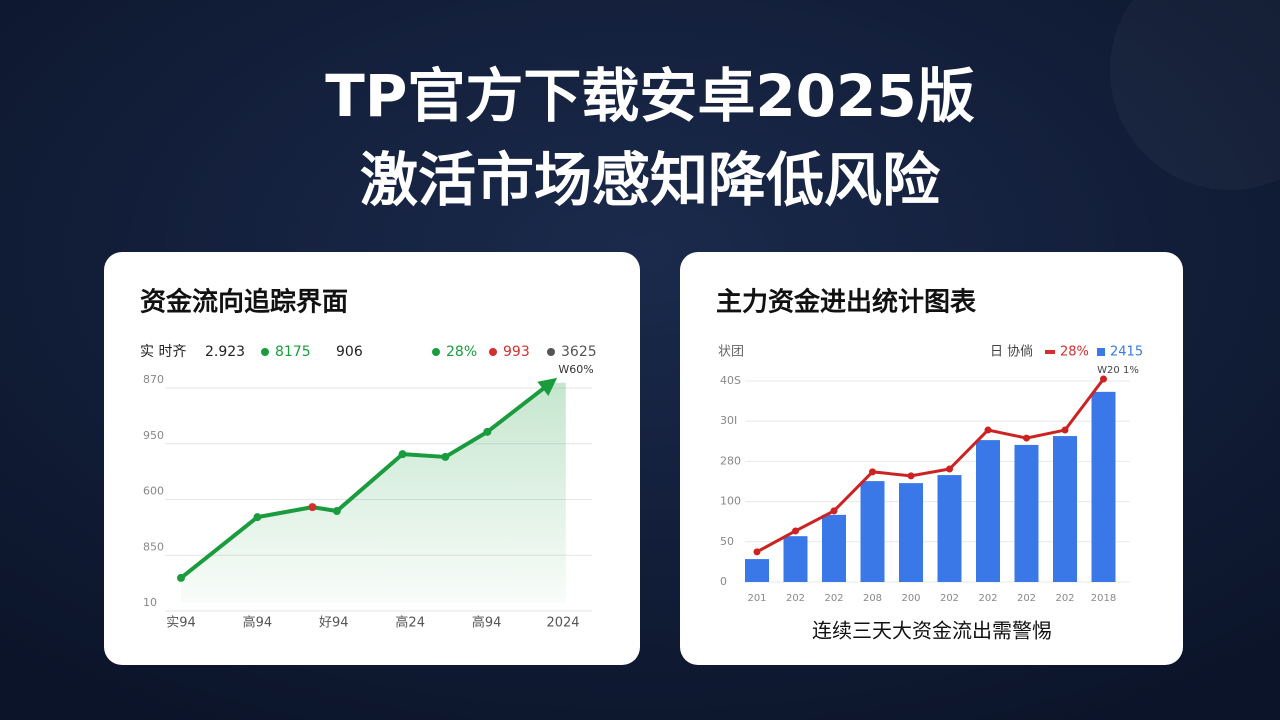  What do you see at coordinates (562, 623) in the screenshot?
I see `x-tick-label: 2024` at bounding box center [562, 623].